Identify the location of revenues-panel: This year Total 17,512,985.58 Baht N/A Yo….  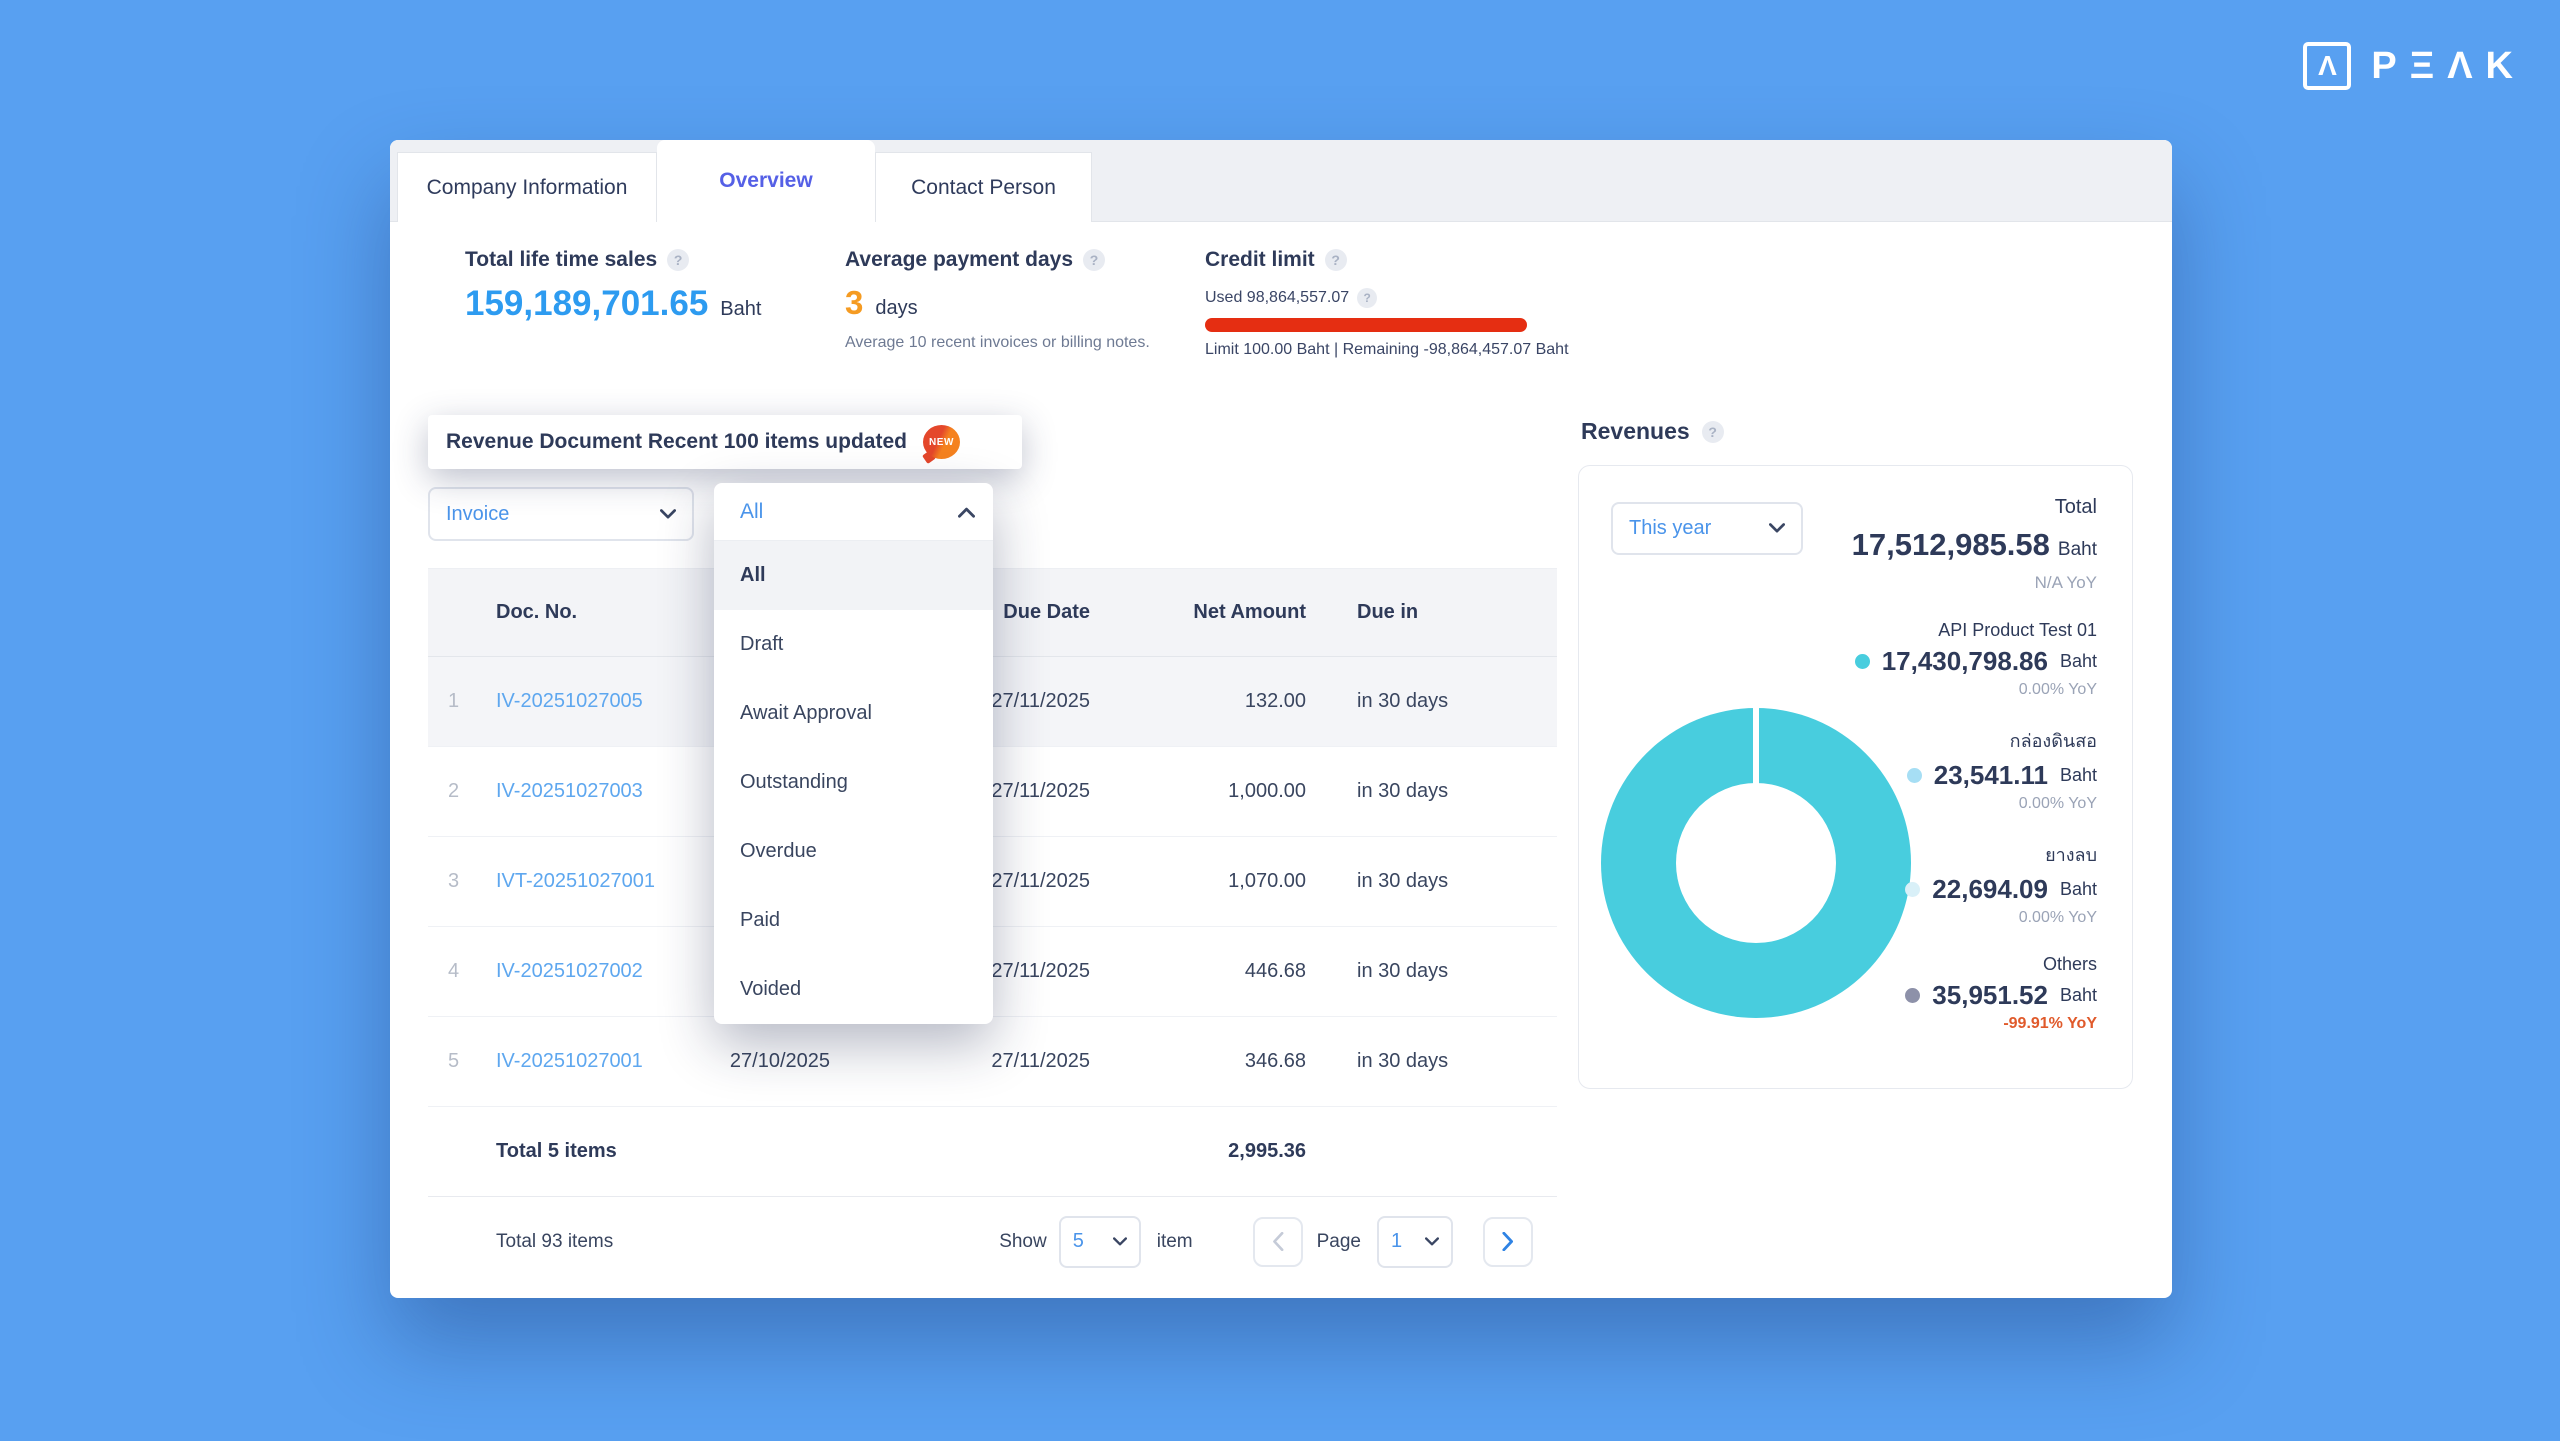
(1855, 777).